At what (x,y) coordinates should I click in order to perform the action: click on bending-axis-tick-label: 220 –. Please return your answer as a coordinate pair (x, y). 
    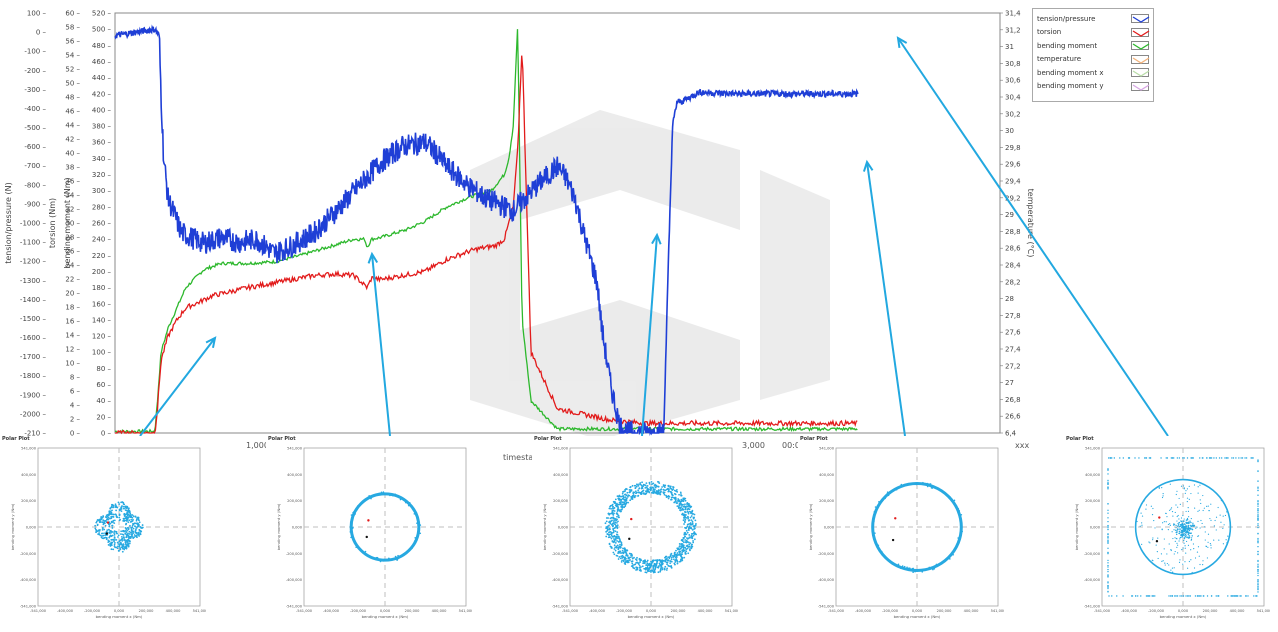
    Looking at the image, I should click on (102, 256).